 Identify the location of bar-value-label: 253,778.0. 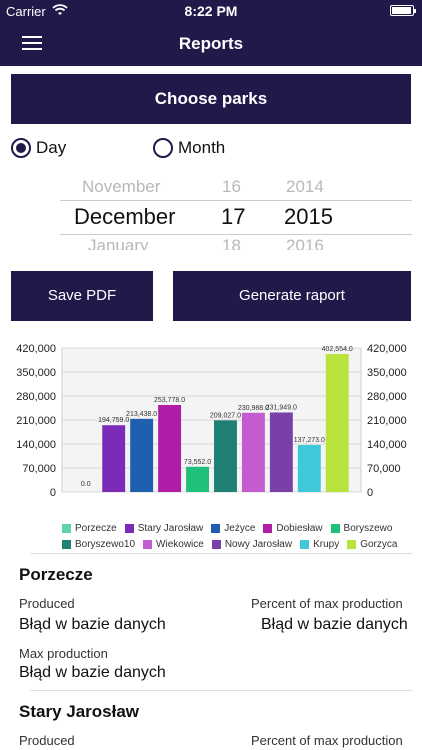
(169, 400).